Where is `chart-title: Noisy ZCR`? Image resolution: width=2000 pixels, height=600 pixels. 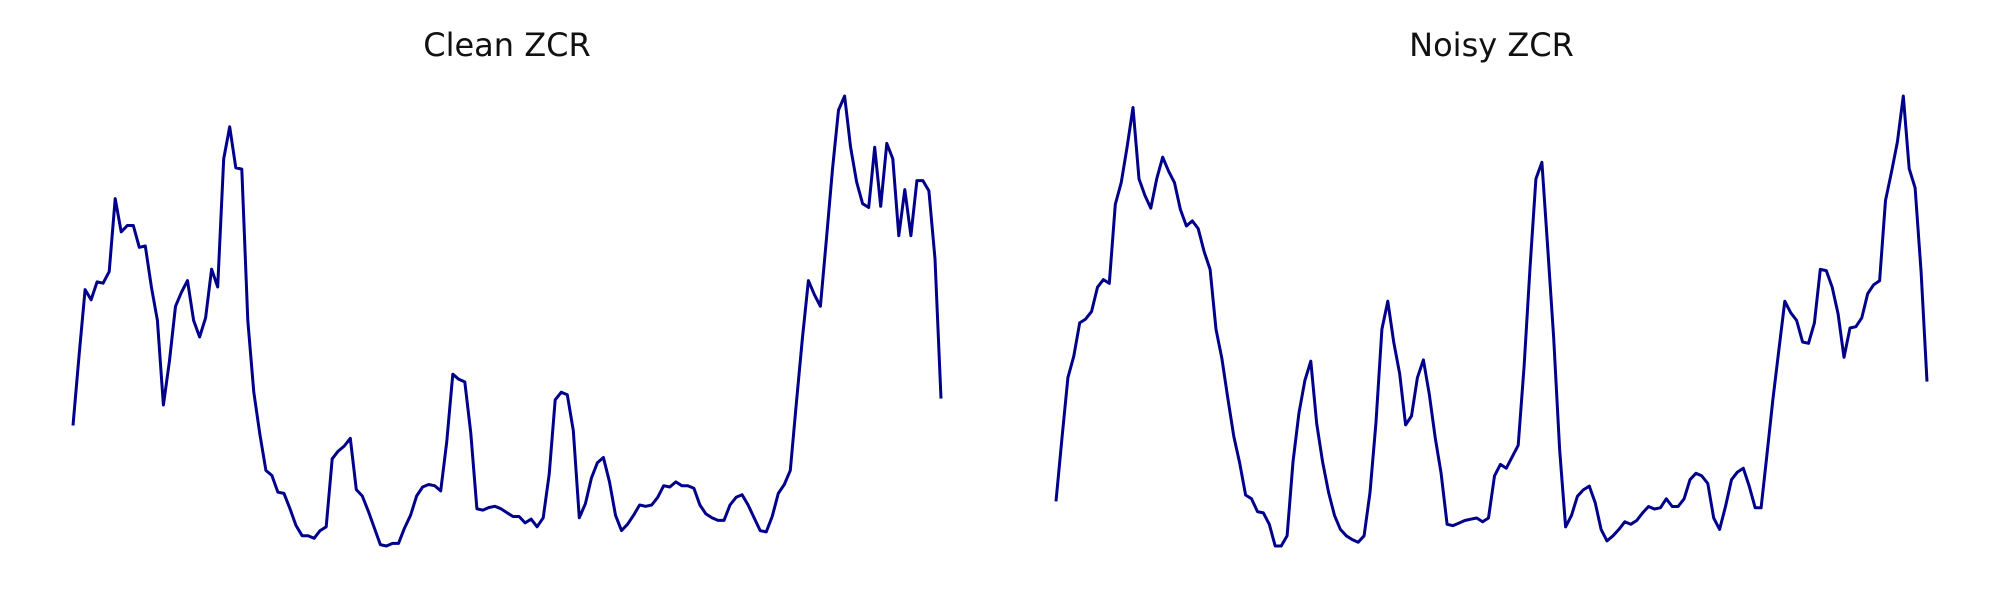
chart-title: Noisy ZCR is located at coordinates (1491, 45).